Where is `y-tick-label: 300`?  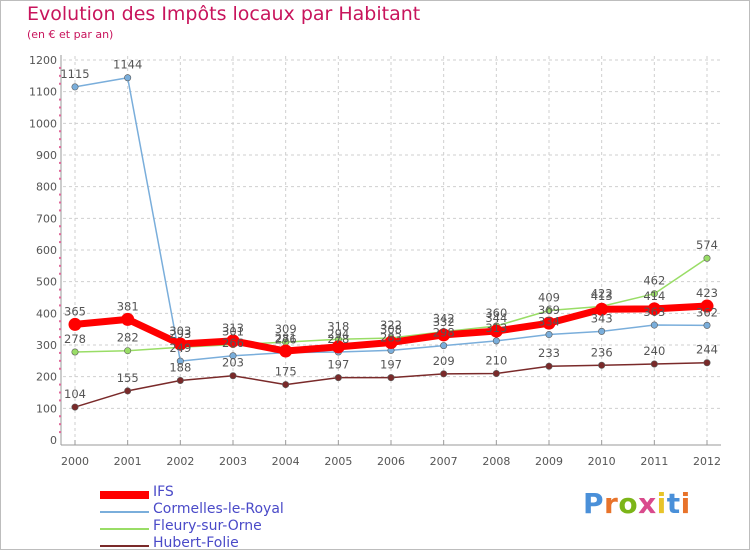
y-tick-label: 300 is located at coordinates (46, 345).